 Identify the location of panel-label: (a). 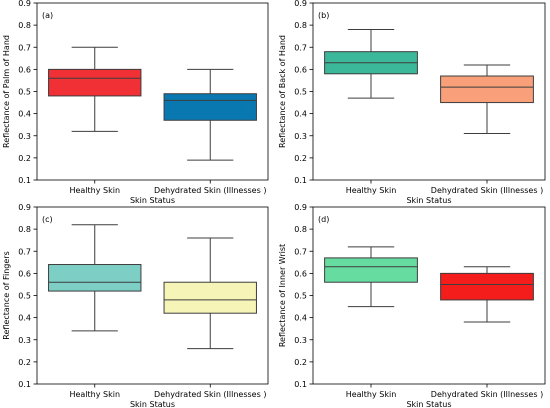
(47, 15).